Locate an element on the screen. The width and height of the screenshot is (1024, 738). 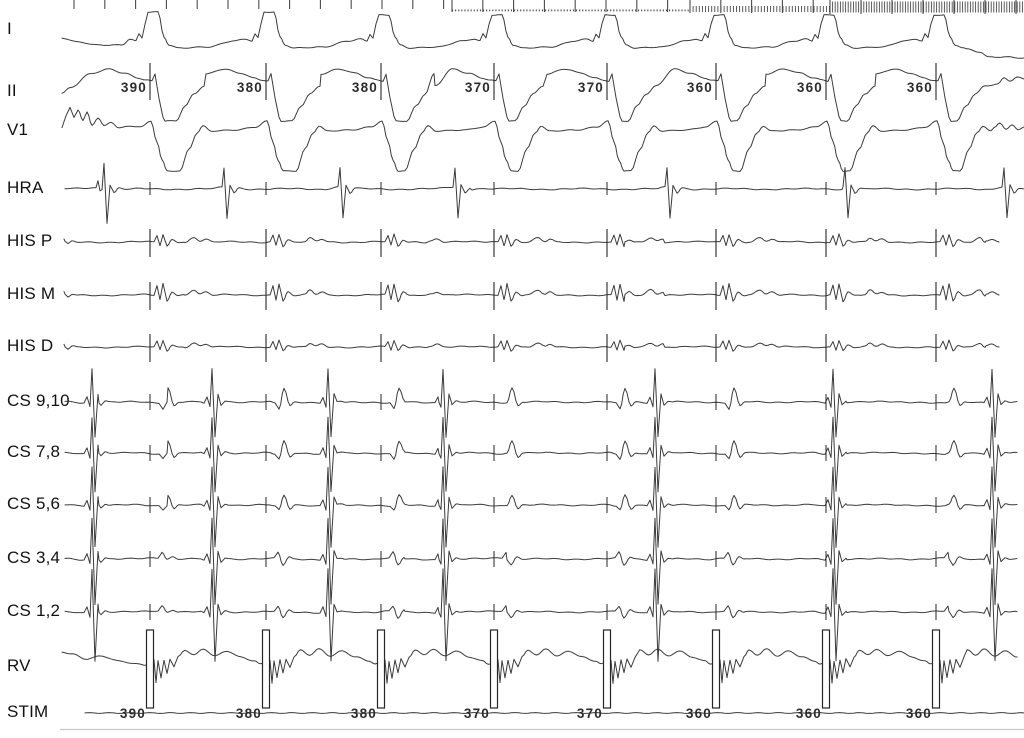
trace-RV is located at coordinates (539, 666).